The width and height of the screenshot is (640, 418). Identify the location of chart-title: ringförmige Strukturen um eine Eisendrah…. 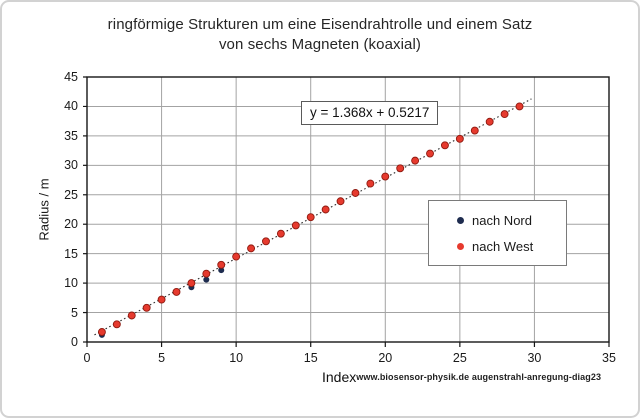
(320, 35).